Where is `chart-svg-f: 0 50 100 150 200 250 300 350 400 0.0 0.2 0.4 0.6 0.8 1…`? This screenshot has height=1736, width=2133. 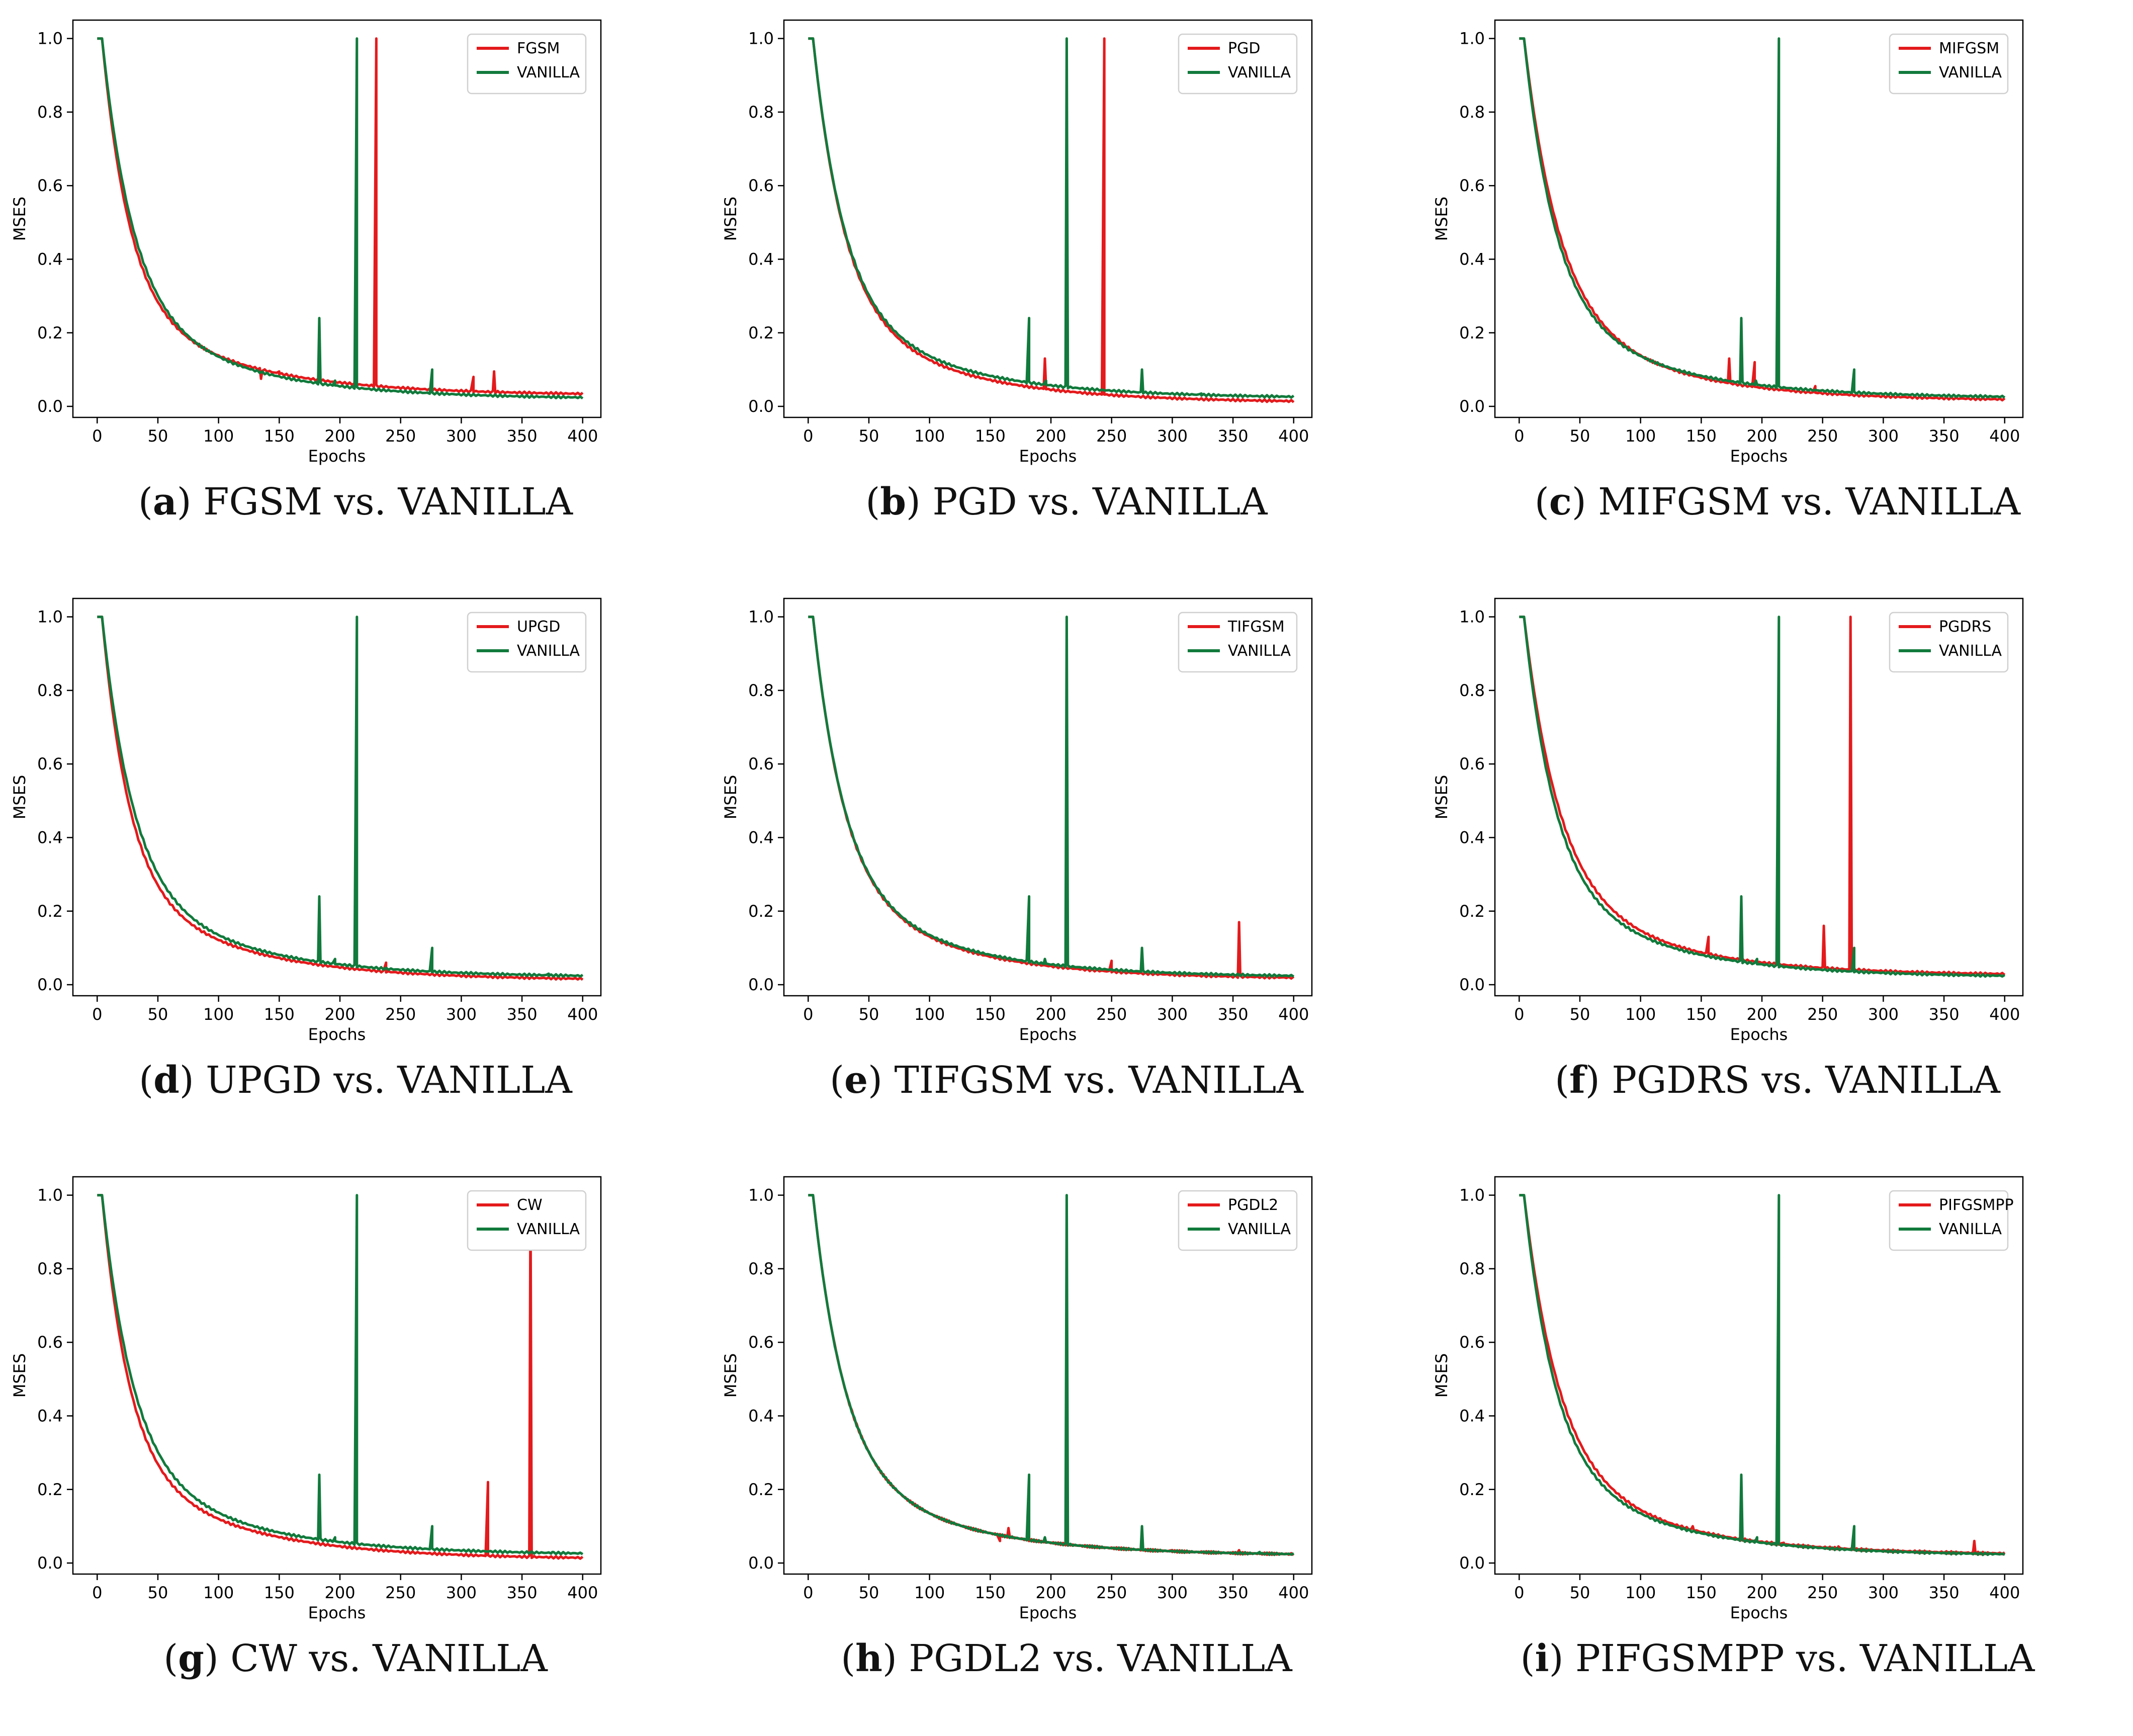
chart-svg-f: 0 50 100 150 200 250 300 350 400 0.0 0.2 0.4 0.6 0.8 1… is located at coordinates (1728, 821).